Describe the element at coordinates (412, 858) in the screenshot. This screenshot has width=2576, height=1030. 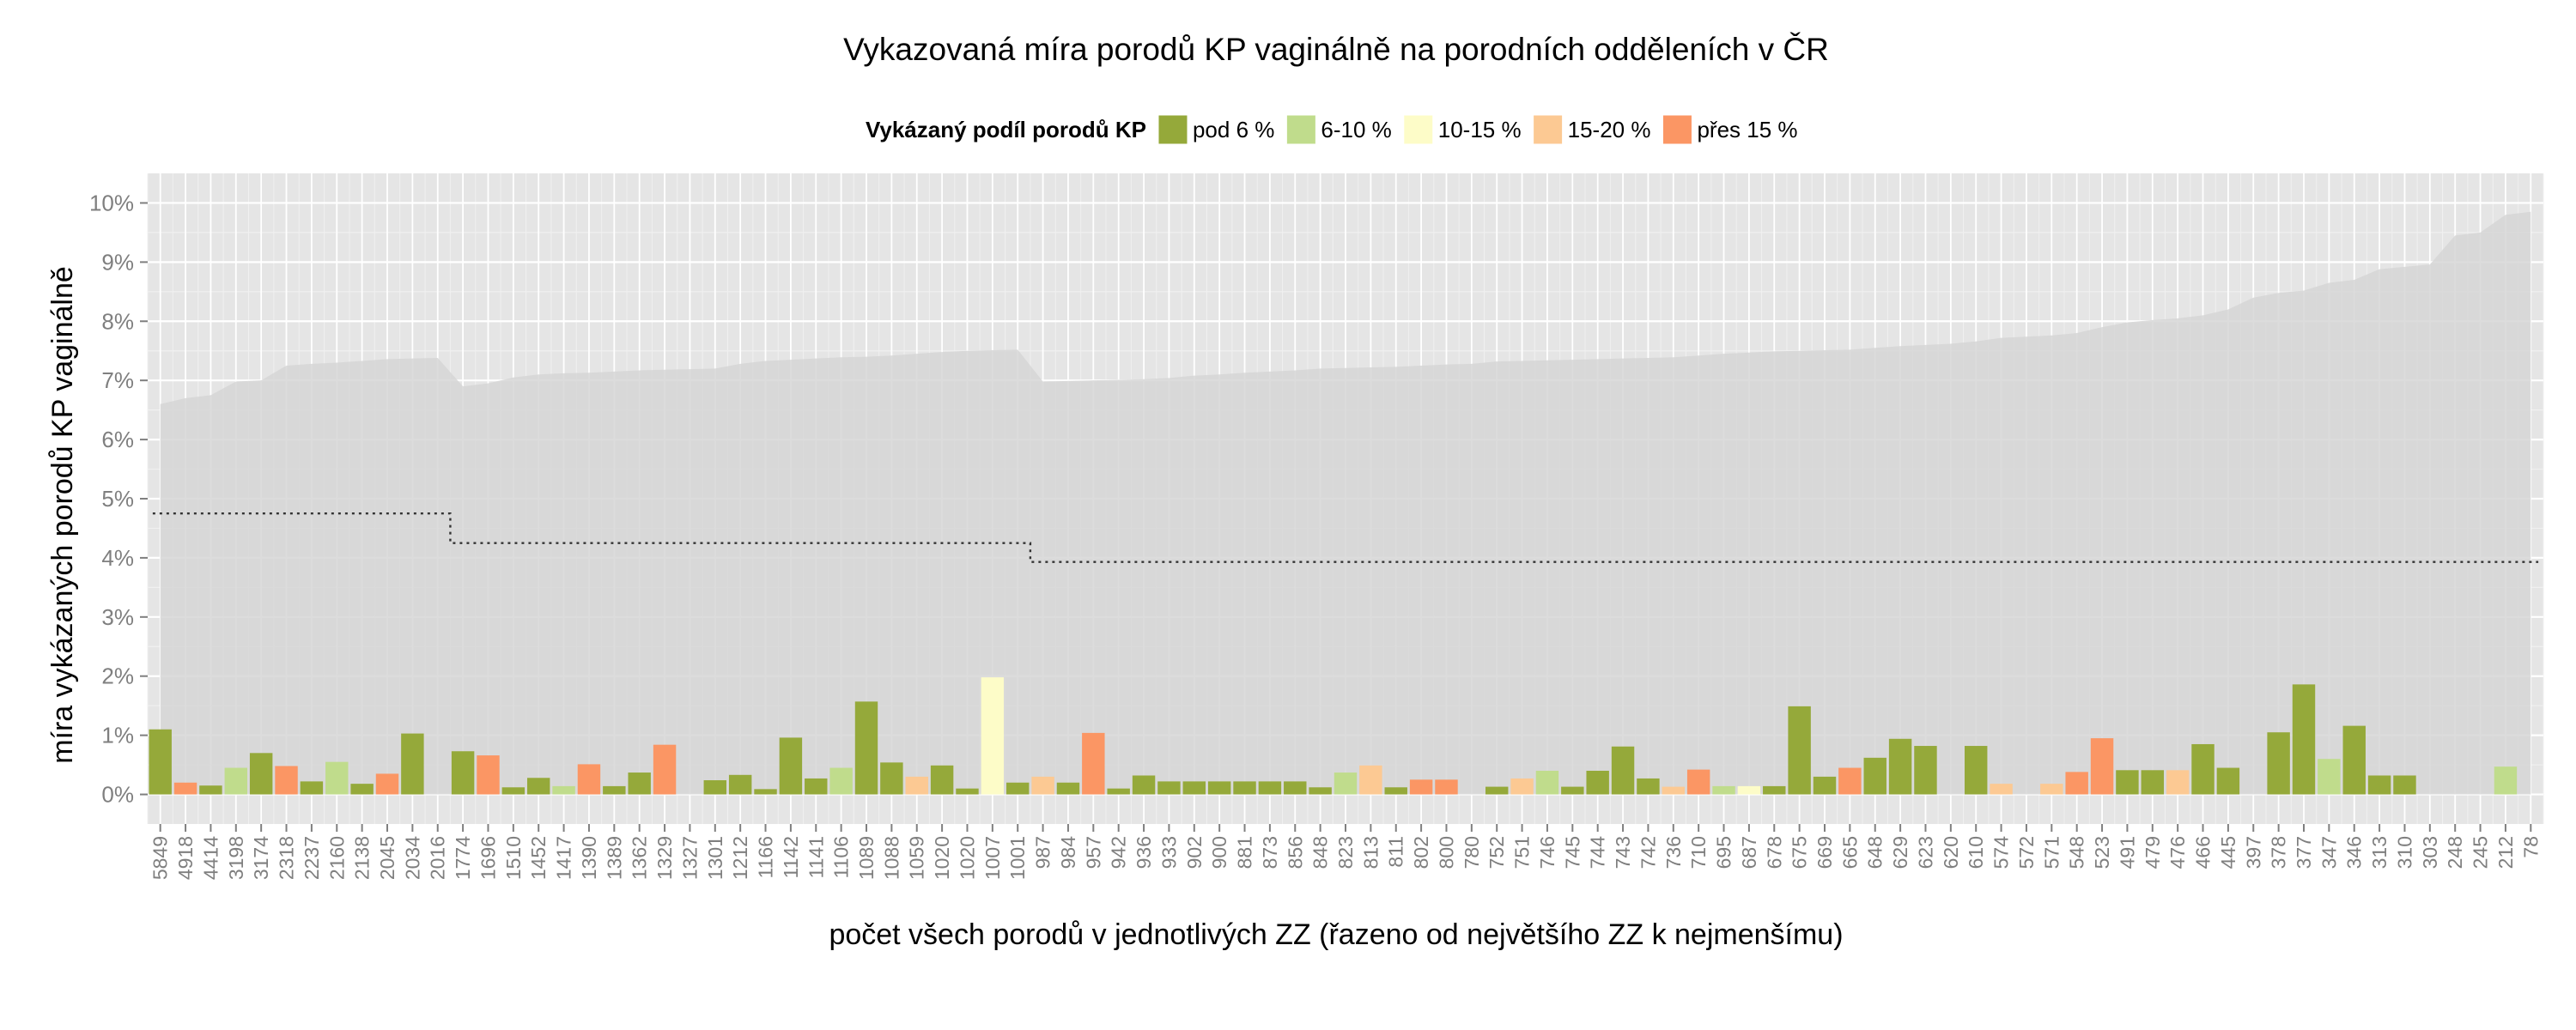
I see `x-tick-label: 2034` at that location.